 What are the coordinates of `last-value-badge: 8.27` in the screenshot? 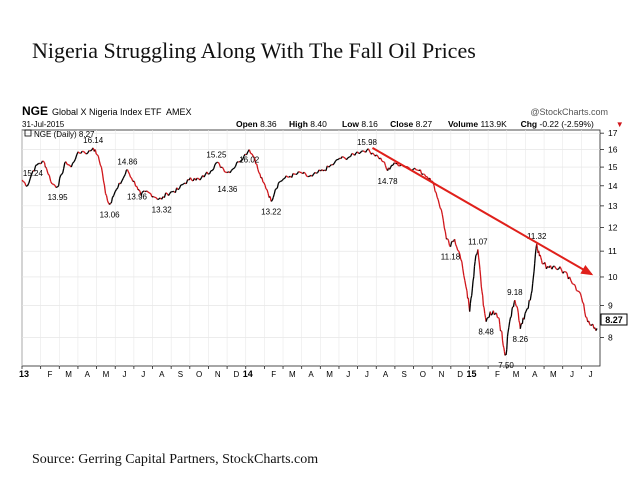 It's located at (614, 319).